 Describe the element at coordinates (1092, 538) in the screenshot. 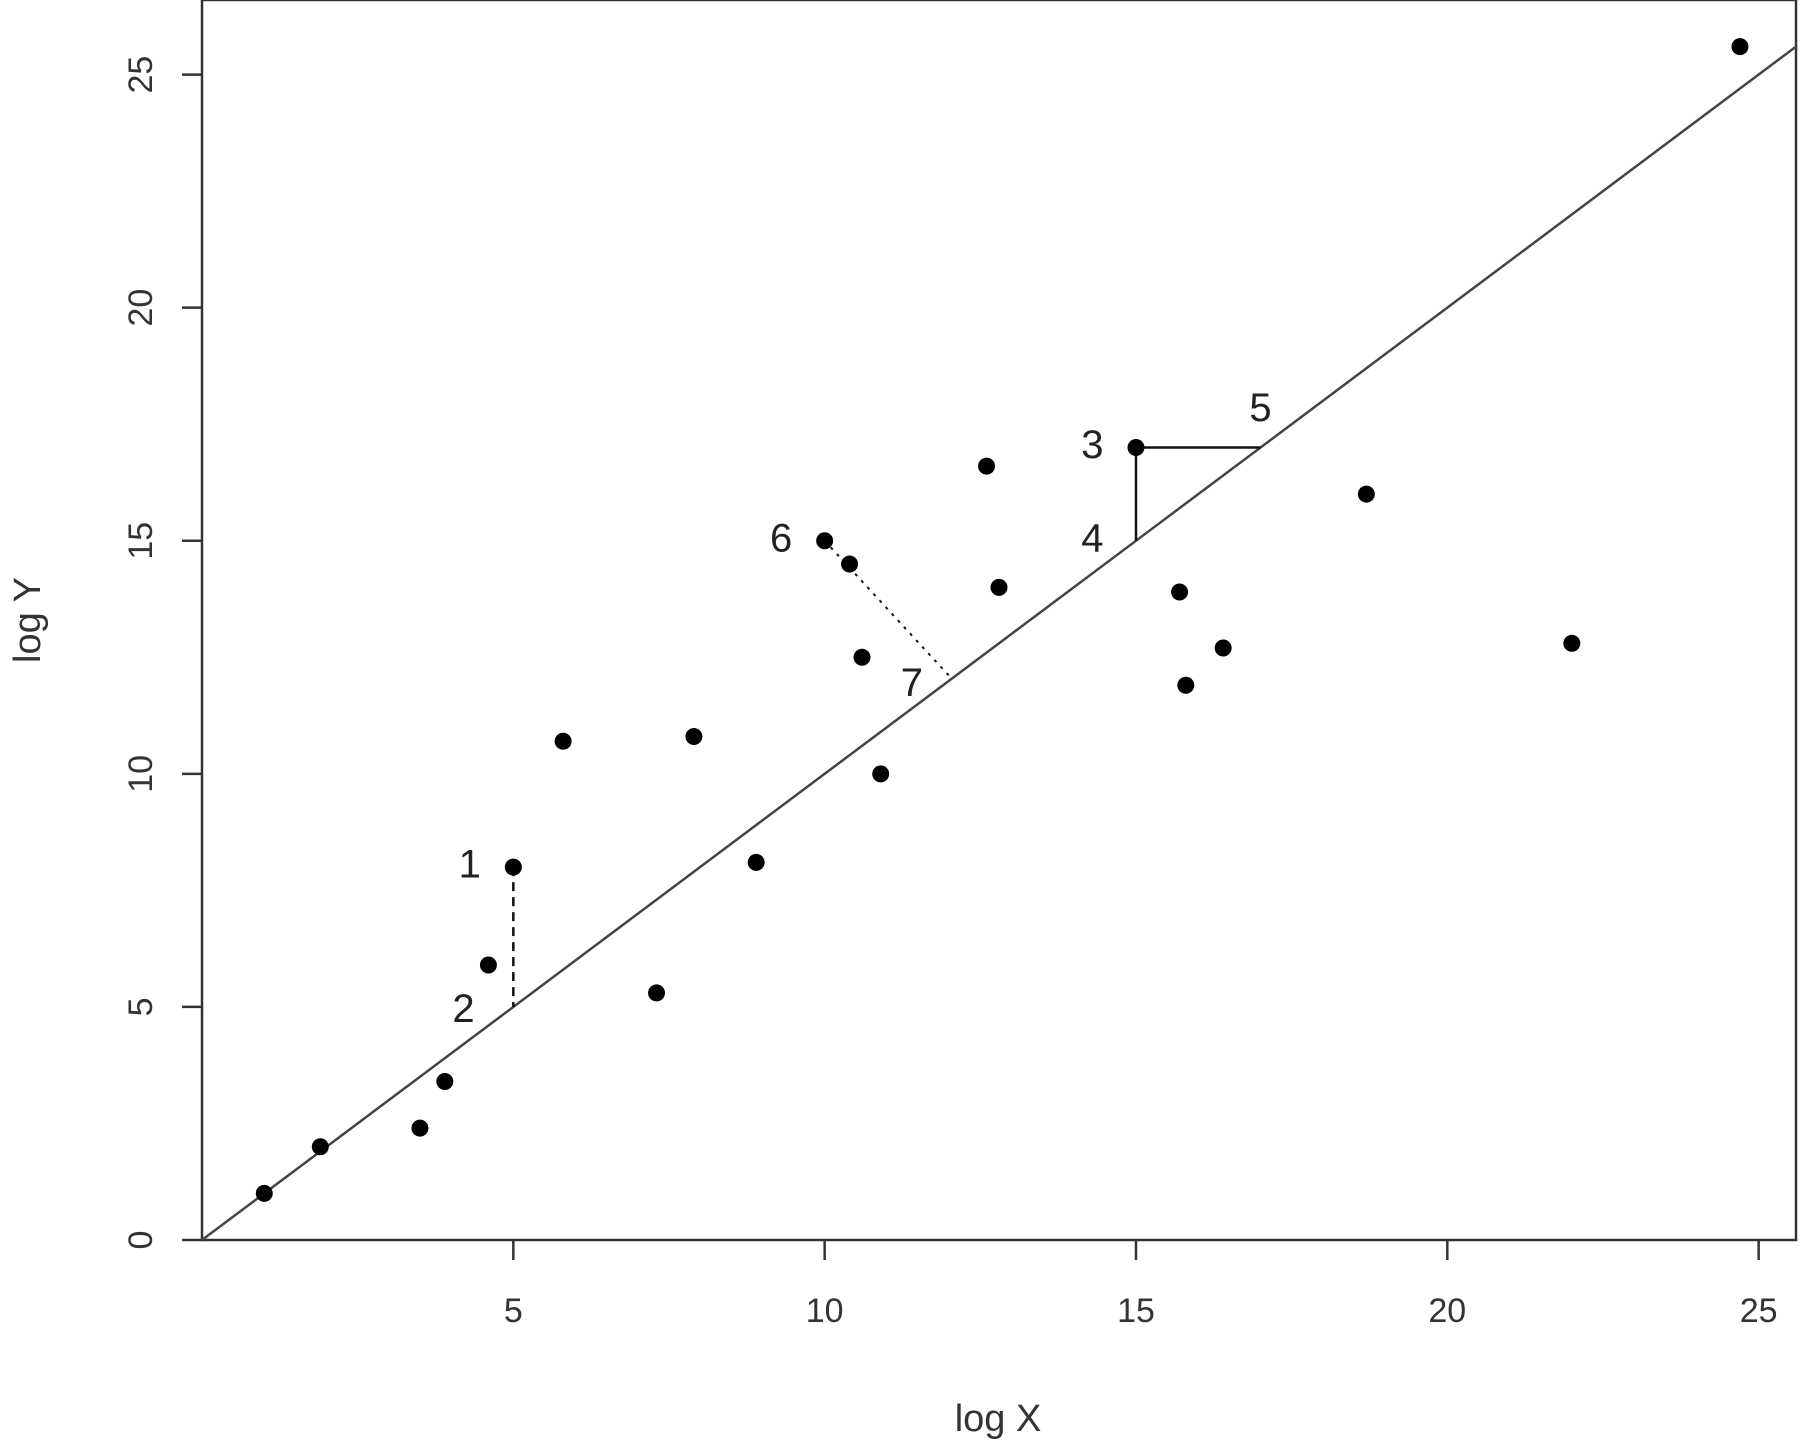

I see `annotation-label: 4` at that location.